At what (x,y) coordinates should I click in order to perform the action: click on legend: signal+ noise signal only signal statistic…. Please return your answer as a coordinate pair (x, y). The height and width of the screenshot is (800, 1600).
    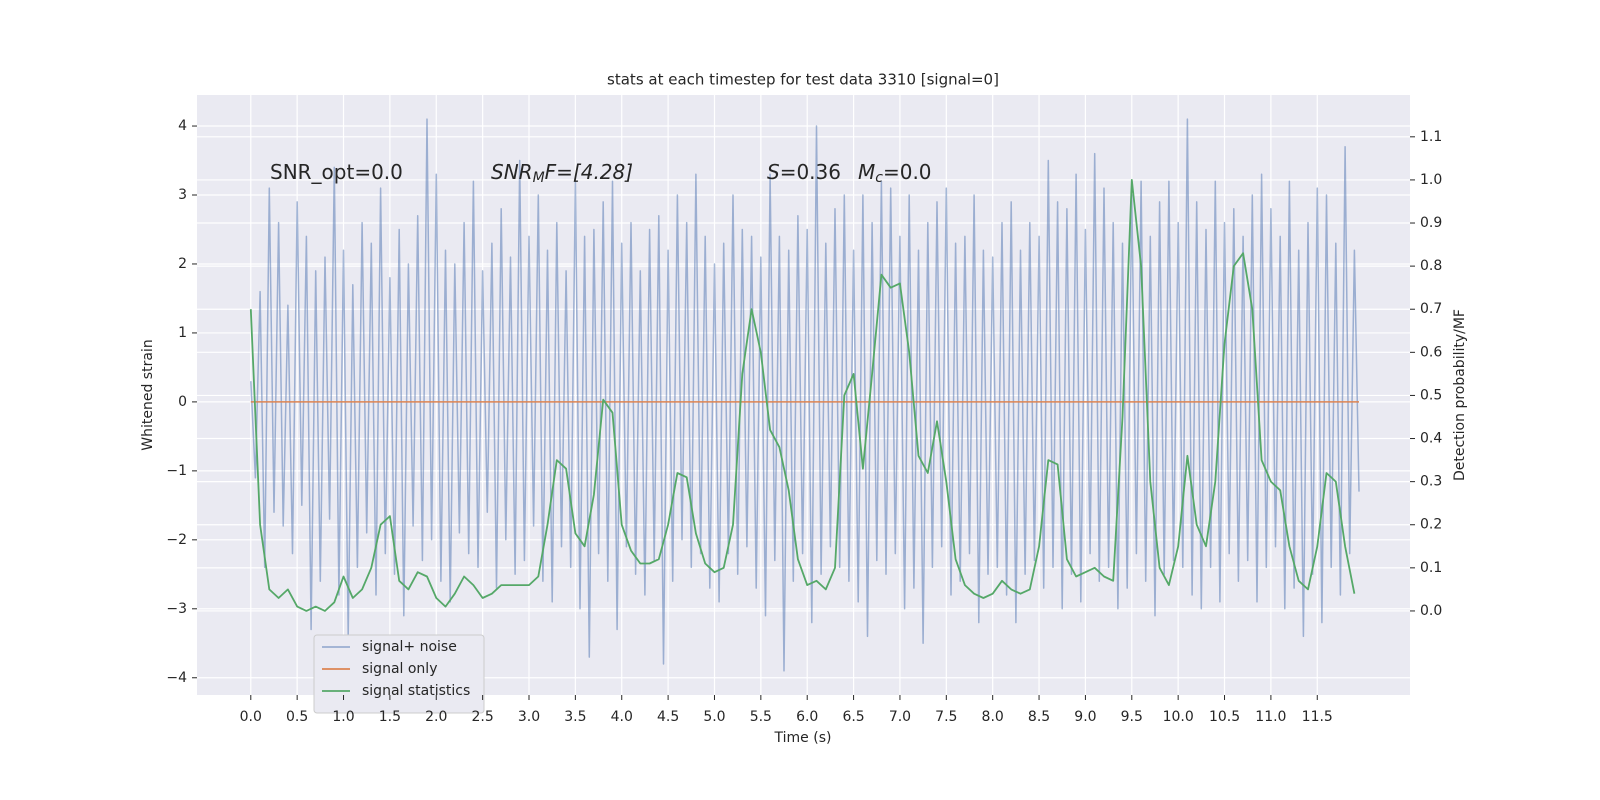
    Looking at the image, I should click on (399, 674).